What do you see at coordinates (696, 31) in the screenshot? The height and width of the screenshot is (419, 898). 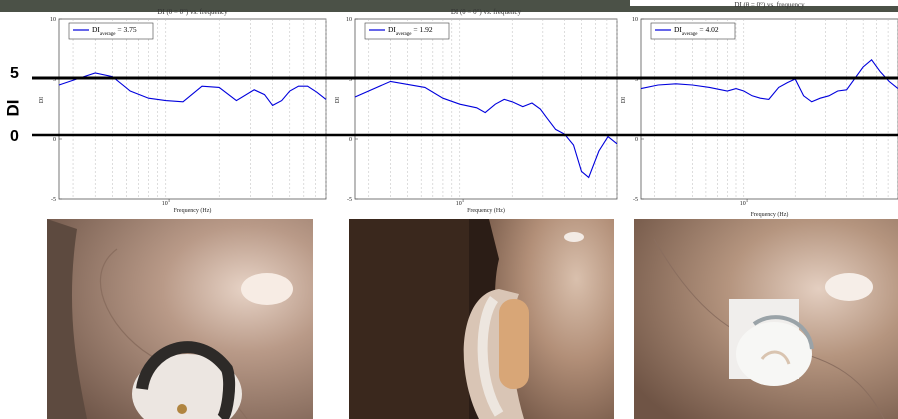 I see `legend-label: DIaverage = 4.02` at bounding box center [696, 31].